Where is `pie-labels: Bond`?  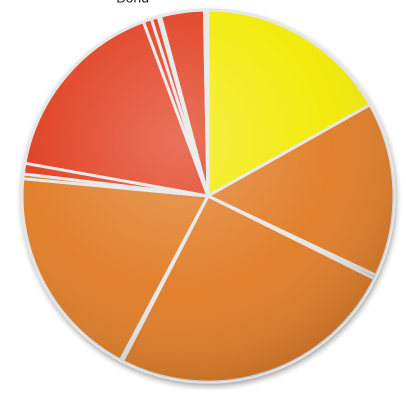 pie-labels: Bond is located at coordinates (132, 2).